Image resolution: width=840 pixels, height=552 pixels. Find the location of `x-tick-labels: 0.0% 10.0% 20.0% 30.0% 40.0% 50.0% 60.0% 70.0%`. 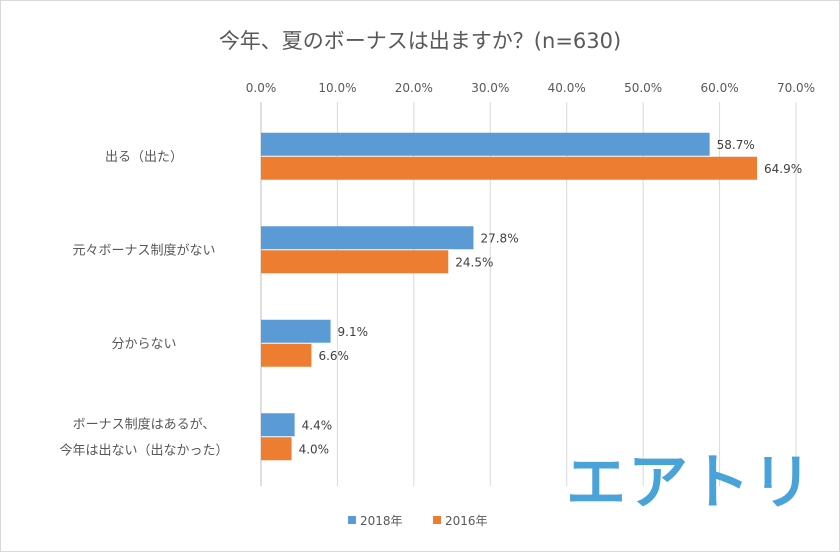

x-tick-labels: 0.0% 10.0% 20.0% 30.0% 40.0% 50.0% 60.0% 70.0% is located at coordinates (530, 88).